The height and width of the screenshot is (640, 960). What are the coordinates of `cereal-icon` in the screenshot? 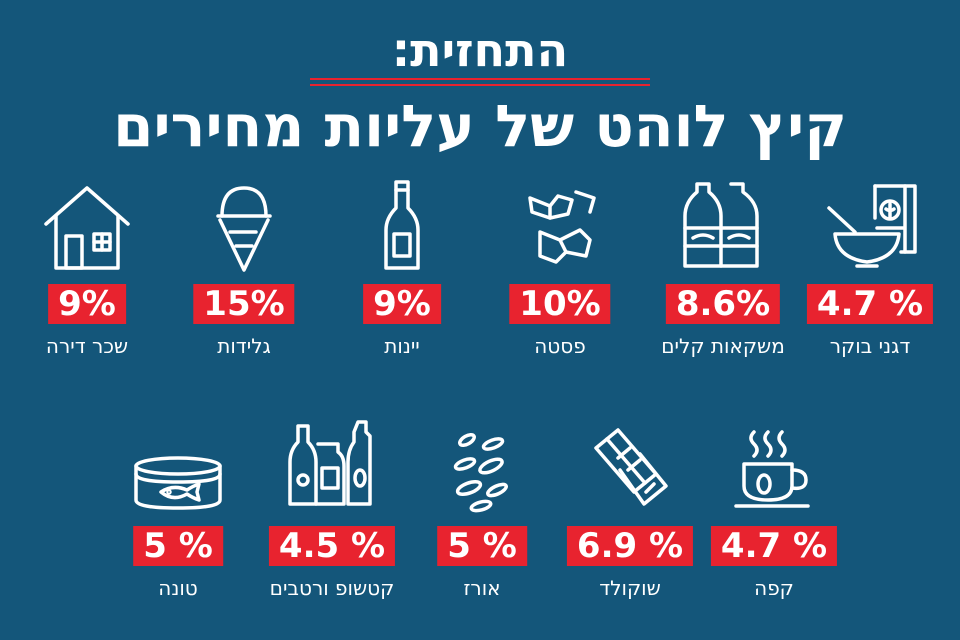 It's located at (872, 226).